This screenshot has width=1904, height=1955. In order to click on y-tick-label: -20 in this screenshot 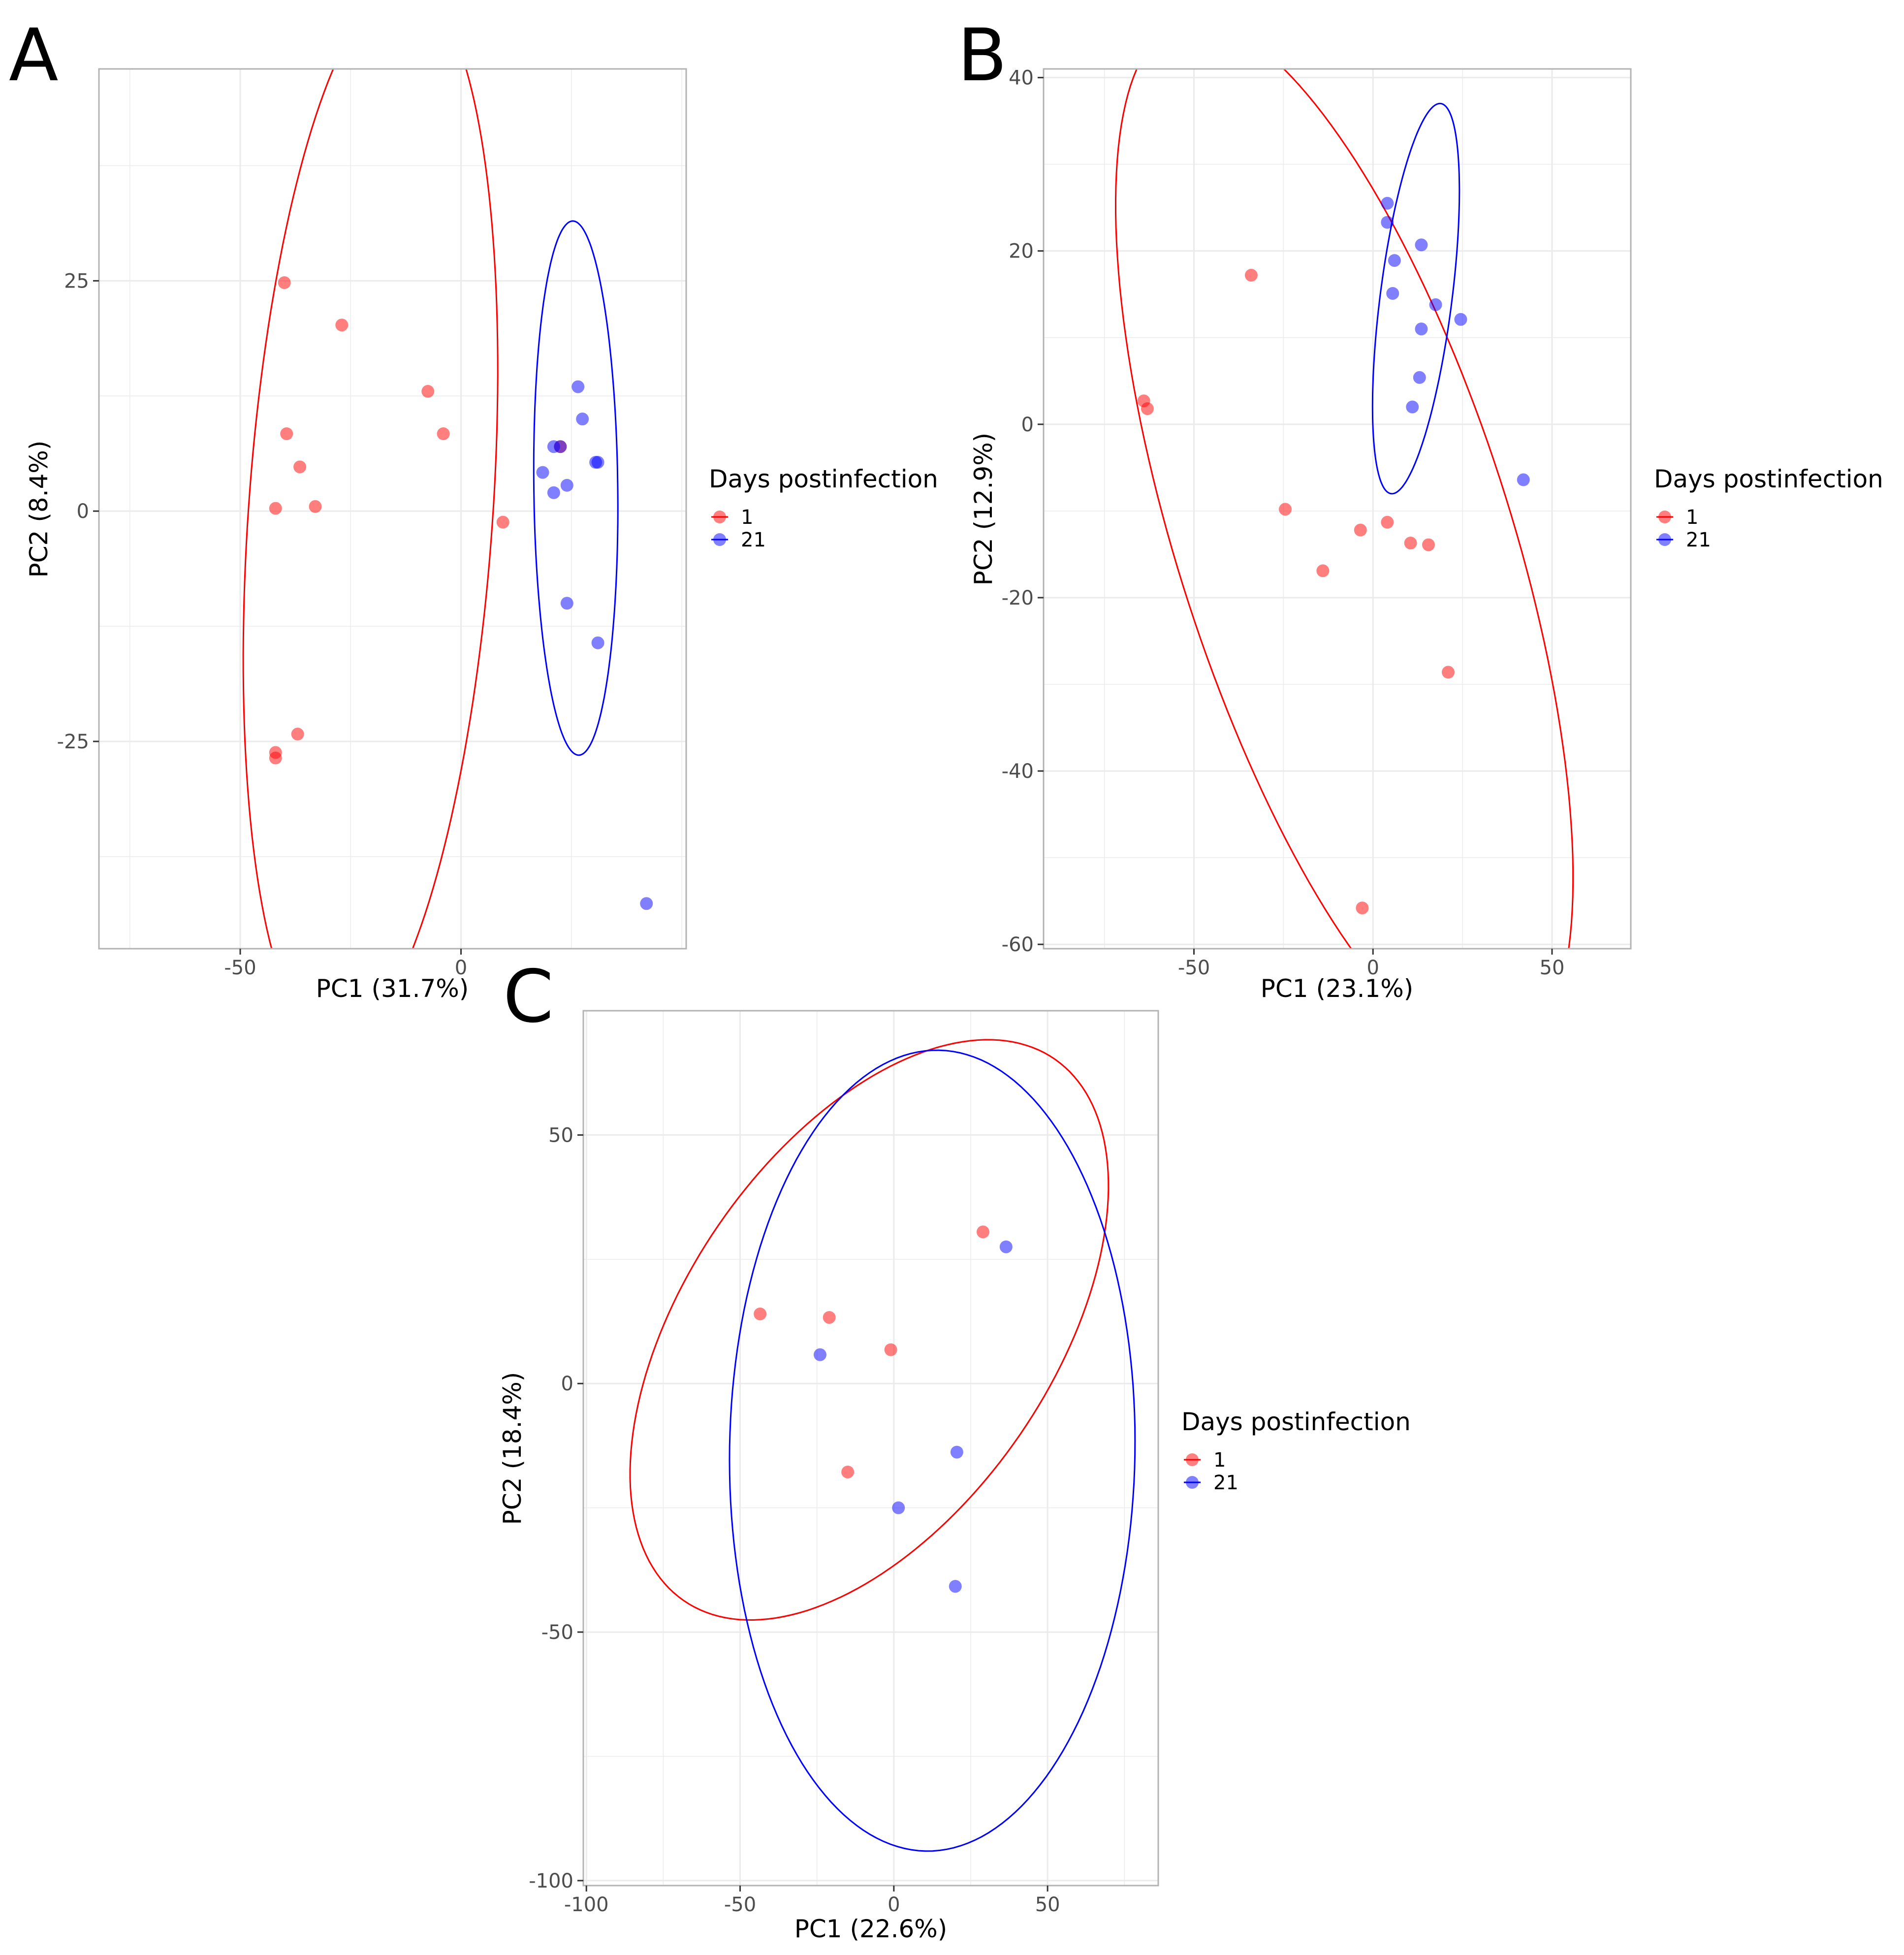, I will do `click(1018, 598)`.